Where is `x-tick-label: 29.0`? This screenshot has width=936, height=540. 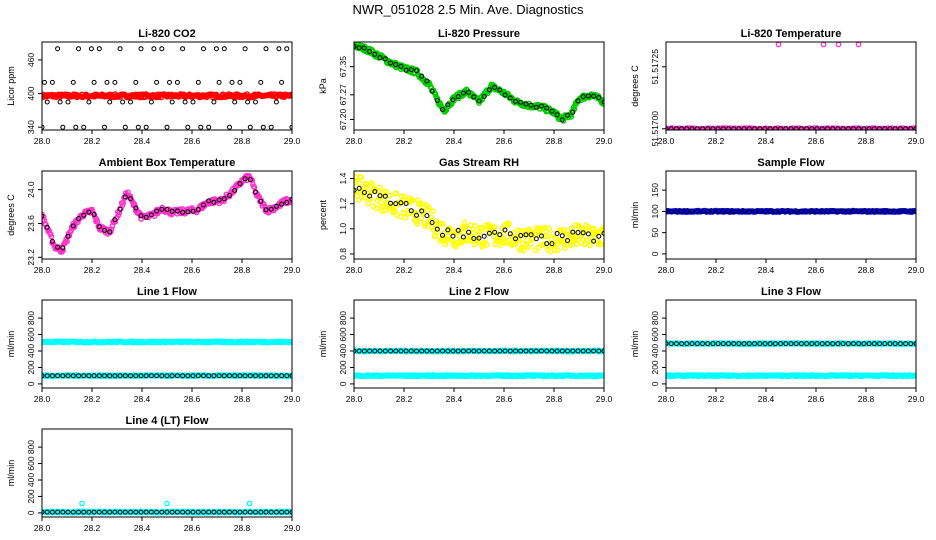
x-tick-label: 29.0 is located at coordinates (916, 270).